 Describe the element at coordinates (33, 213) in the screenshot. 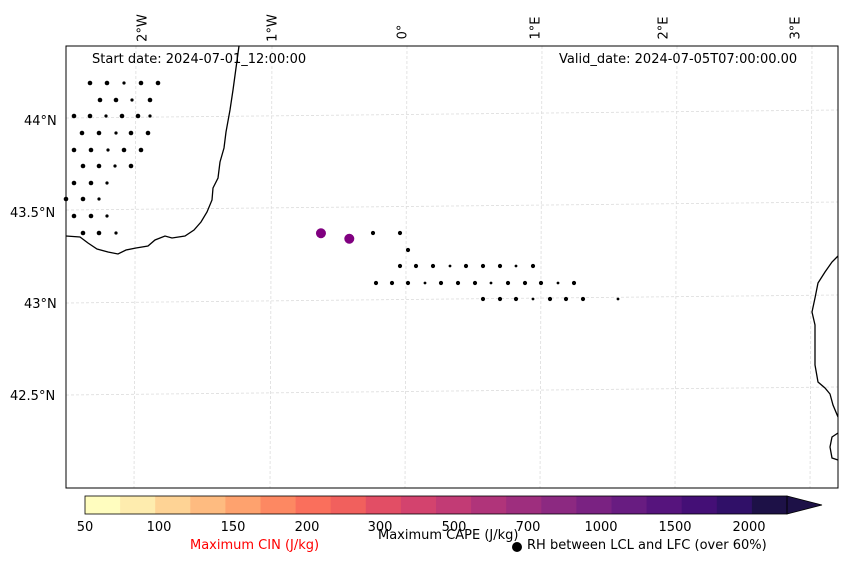

I see `lat-label: 43.5°N` at that location.